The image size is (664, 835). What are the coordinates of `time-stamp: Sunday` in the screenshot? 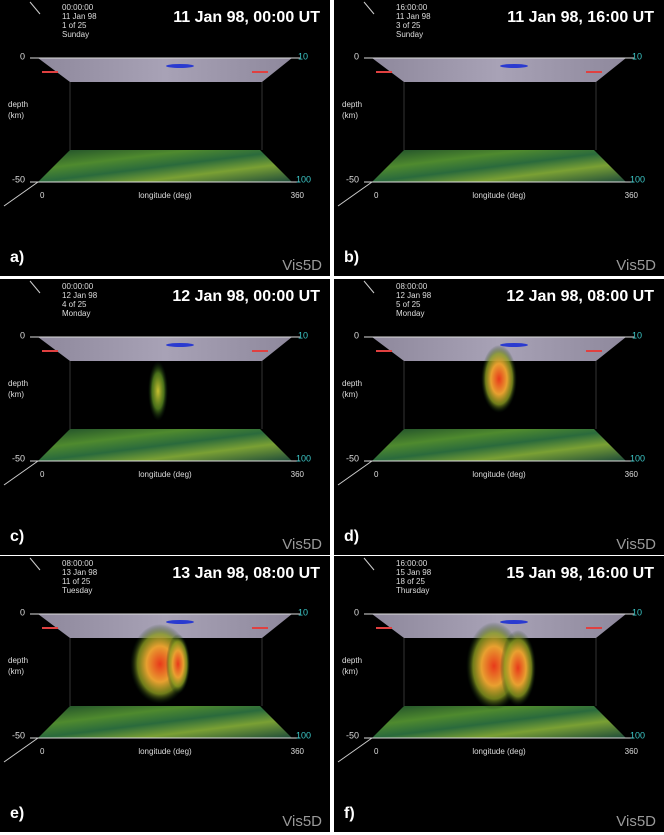 It's located at (75, 34).